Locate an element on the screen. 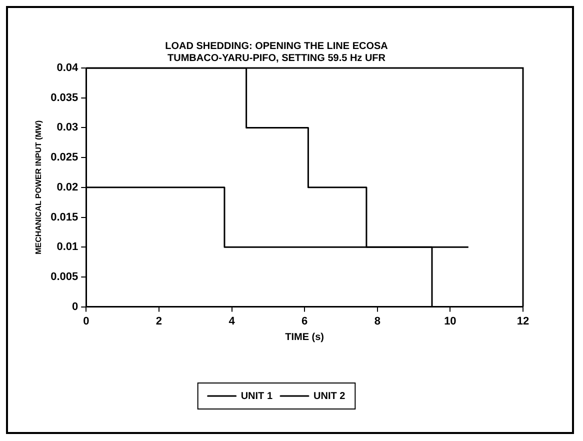  y-tick-label: 0.025 is located at coordinates (64, 158).